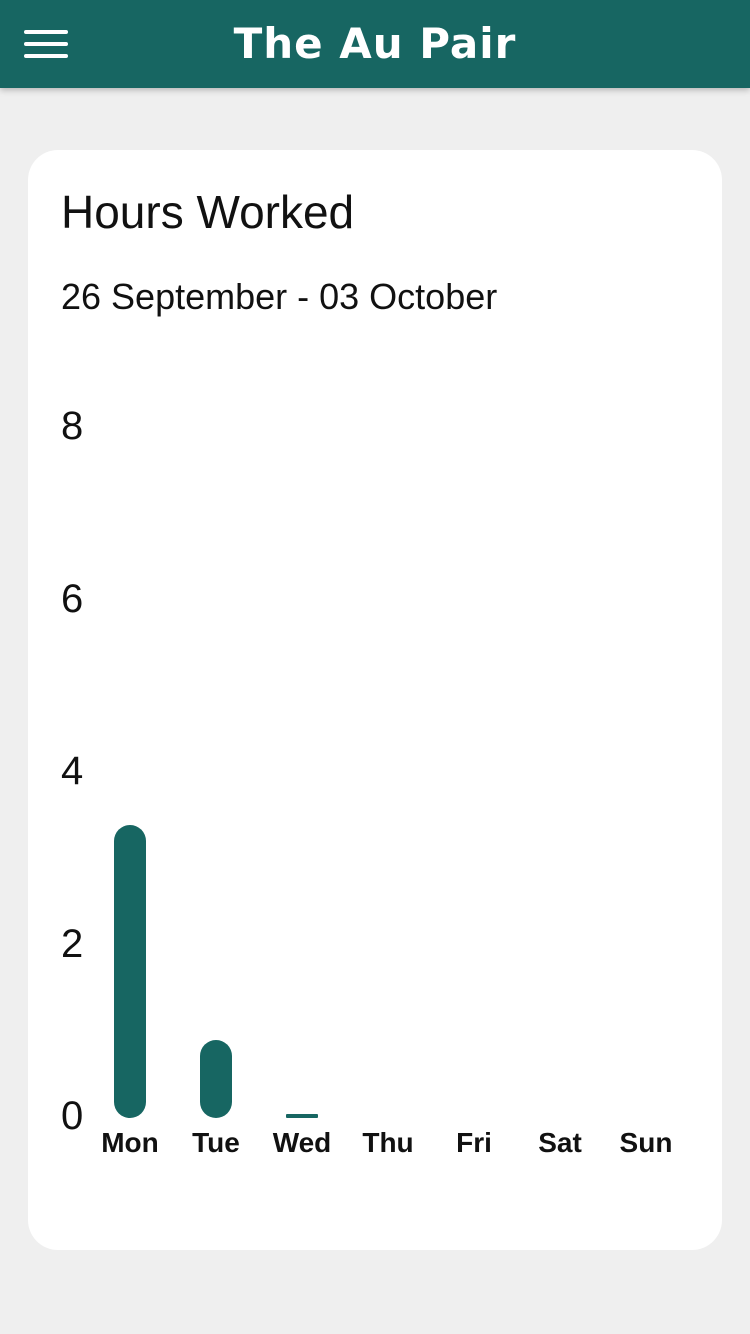  What do you see at coordinates (46, 32) in the screenshot?
I see `menu-icon-line-top` at bounding box center [46, 32].